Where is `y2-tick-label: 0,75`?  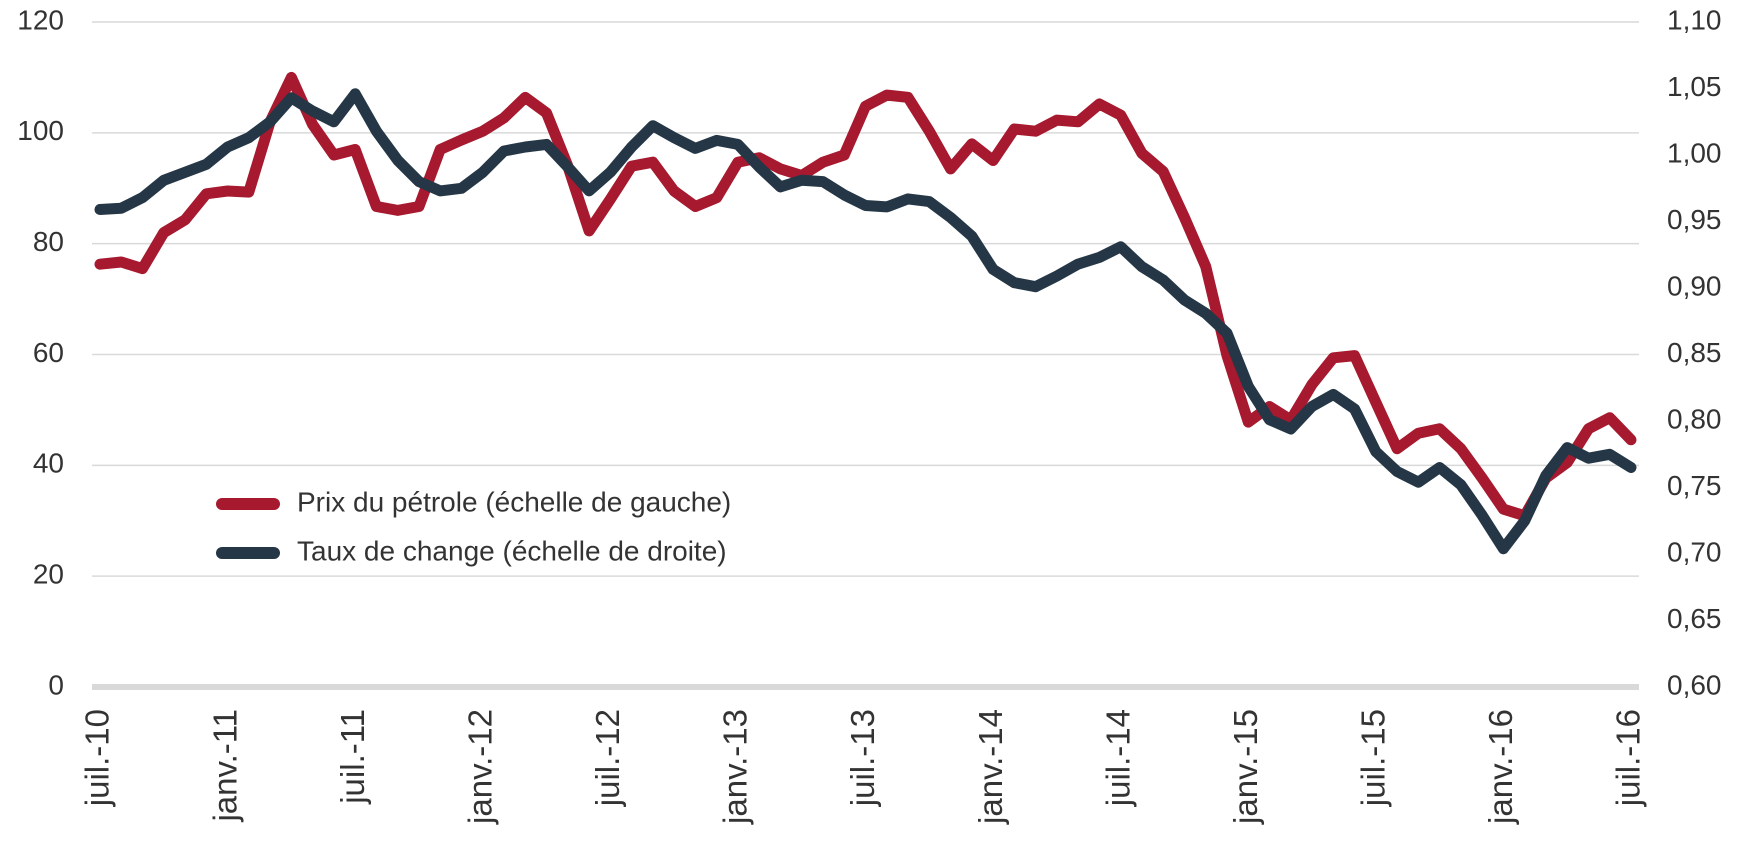
y2-tick-label: 0,75 is located at coordinates (1694, 485).